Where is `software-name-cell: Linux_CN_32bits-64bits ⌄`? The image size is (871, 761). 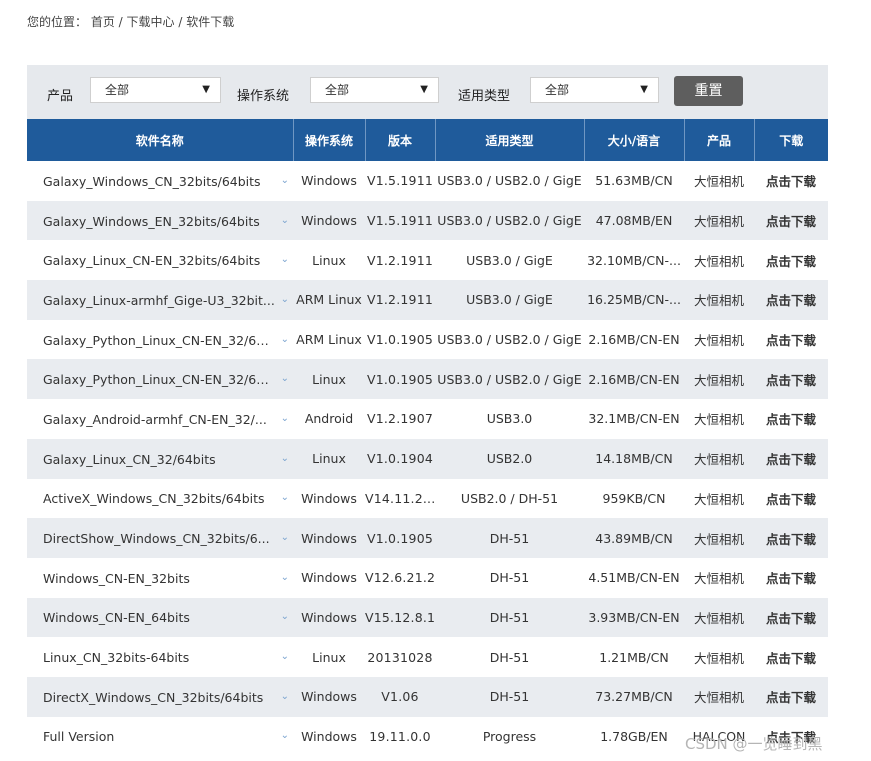
software-name-cell: Linux_CN_32bits-64bits ⌄ is located at coordinates (160, 657).